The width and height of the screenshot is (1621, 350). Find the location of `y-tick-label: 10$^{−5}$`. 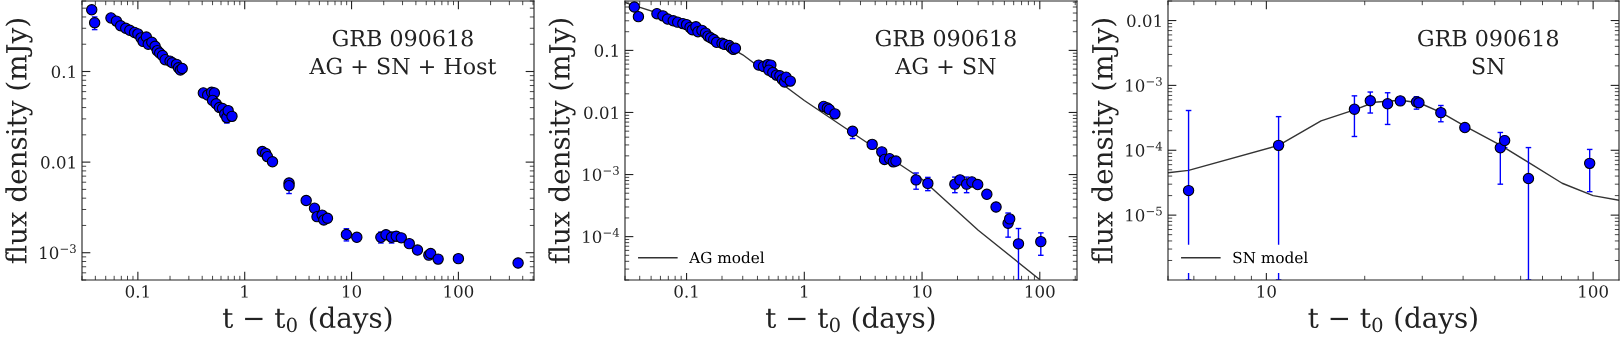

y-tick-label: 10$^{−5}$ is located at coordinates (1144, 214).